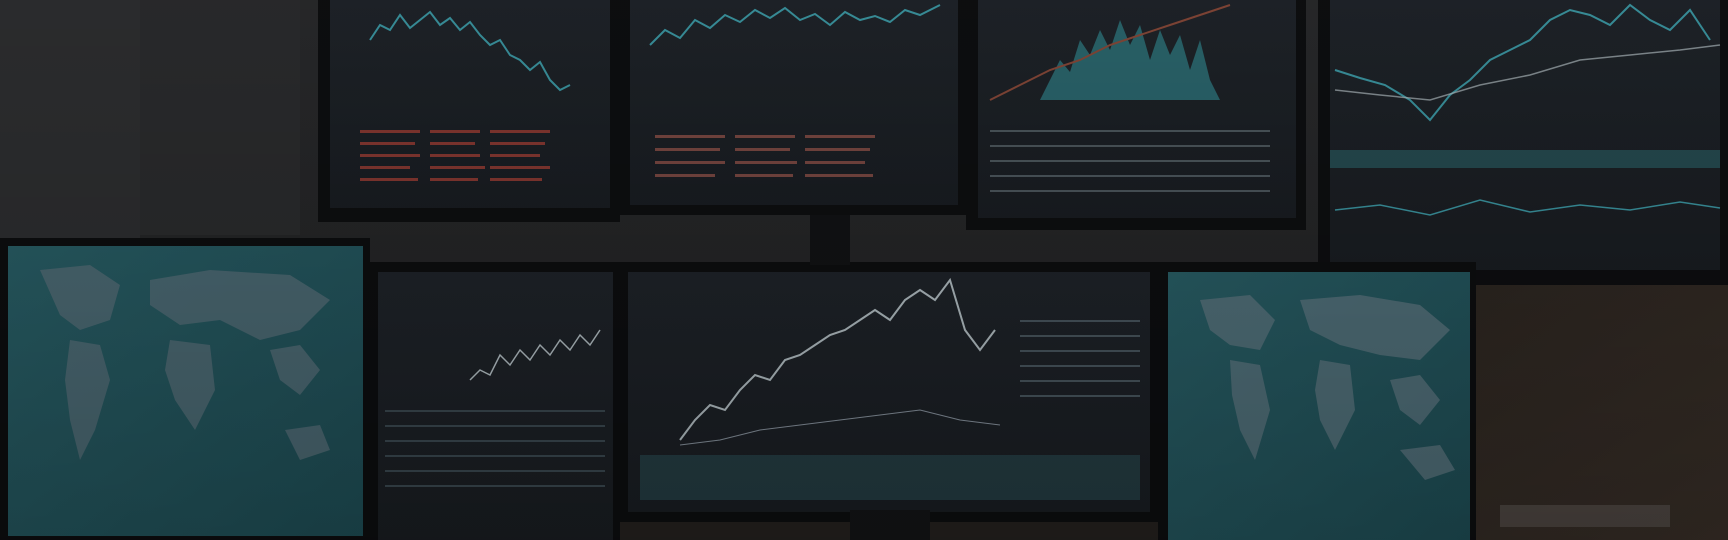  What do you see at coordinates (1585, 516) in the screenshot?
I see `keyboard` at bounding box center [1585, 516].